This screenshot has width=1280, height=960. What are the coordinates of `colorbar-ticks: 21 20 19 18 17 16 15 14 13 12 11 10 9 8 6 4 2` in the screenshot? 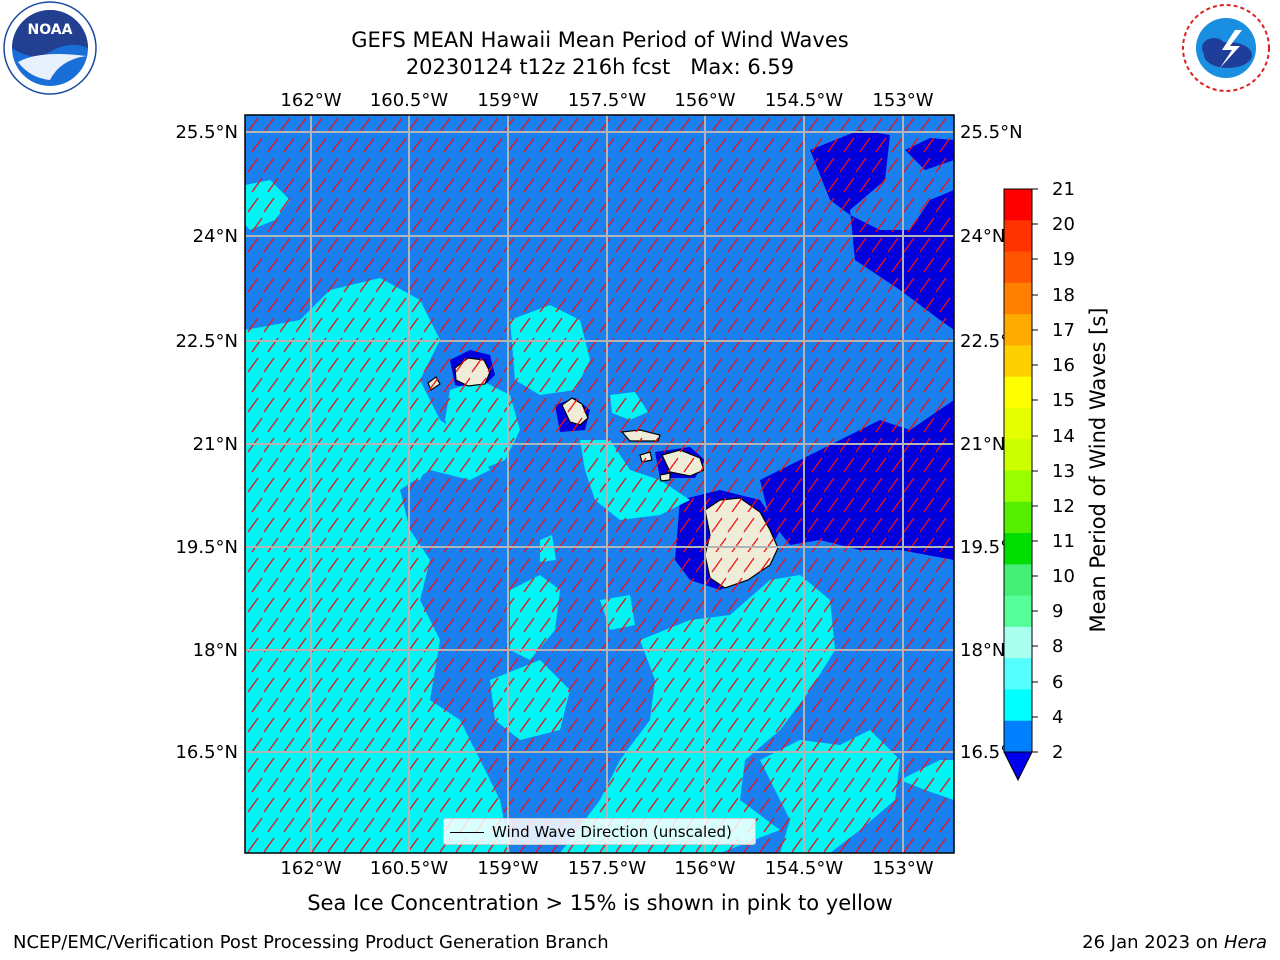 It's located at (1053, 471).